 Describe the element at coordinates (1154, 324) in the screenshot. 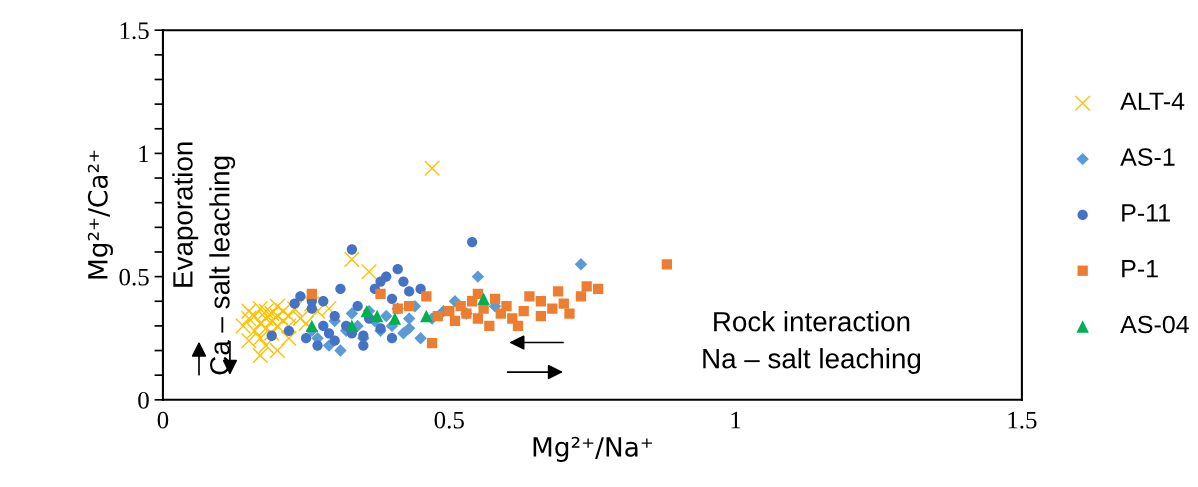

I see `legend-label: AS-04` at that location.